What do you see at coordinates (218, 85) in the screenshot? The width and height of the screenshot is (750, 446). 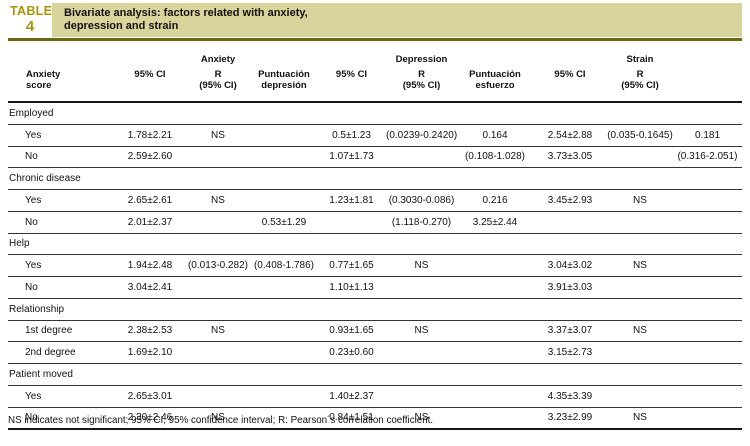 I see `column-header-r-anxiety: R (95% CI)` at bounding box center [218, 85].